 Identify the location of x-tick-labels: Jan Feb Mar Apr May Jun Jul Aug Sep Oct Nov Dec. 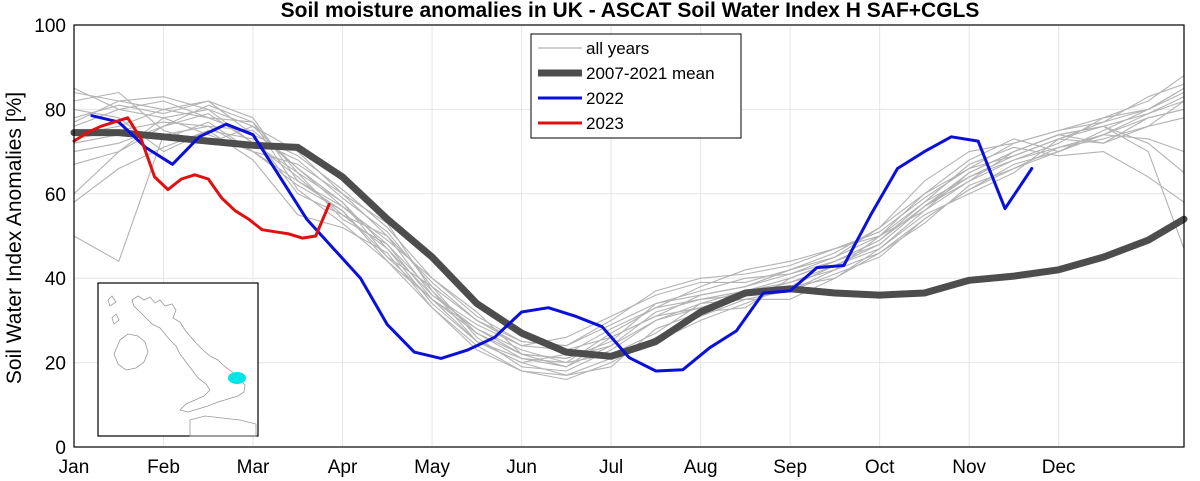
(567, 467).